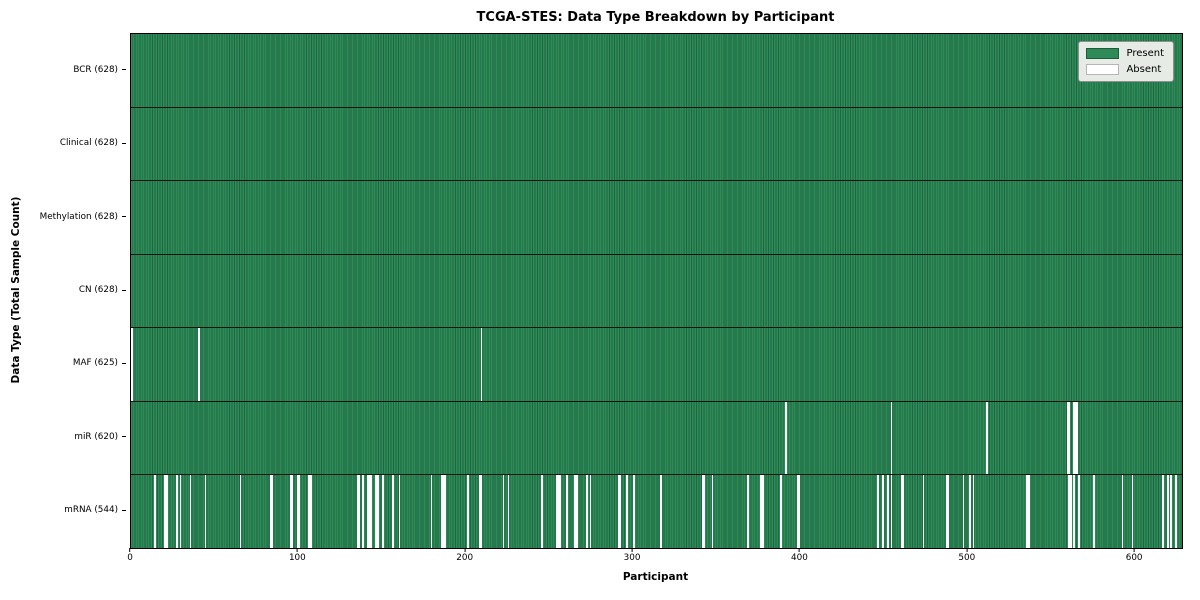  Describe the element at coordinates (130, 555) in the screenshot. I see `x-tick-0: 0` at that location.